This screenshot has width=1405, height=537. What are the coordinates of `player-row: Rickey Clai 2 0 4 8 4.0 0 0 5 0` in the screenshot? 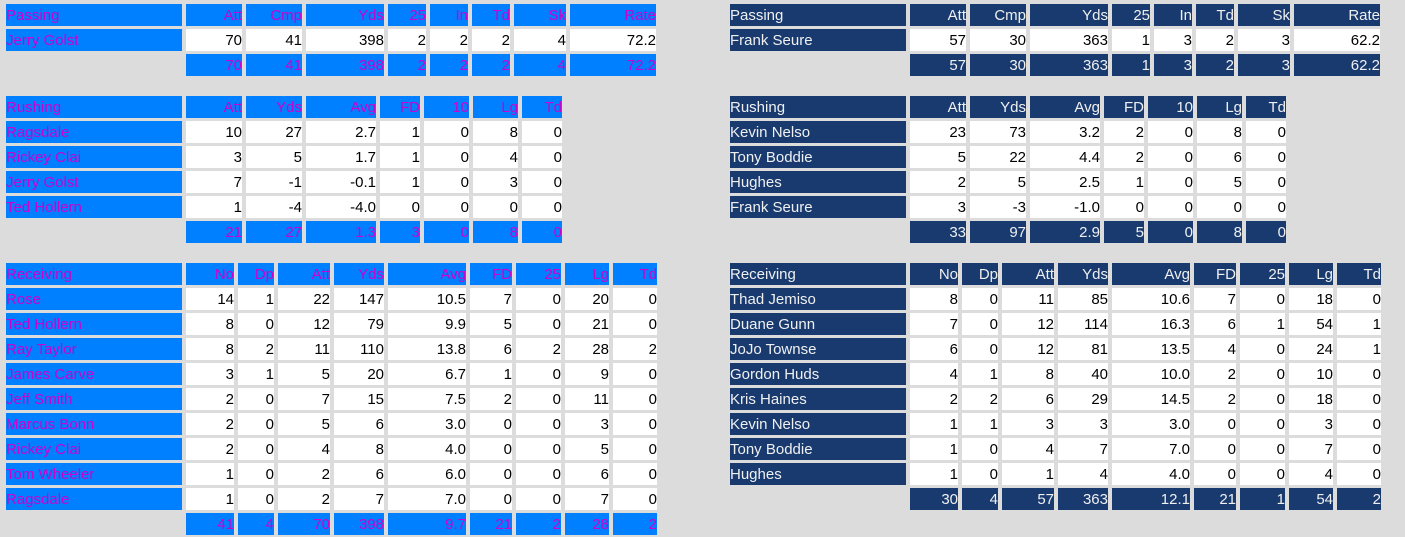 It's located at (331, 449).